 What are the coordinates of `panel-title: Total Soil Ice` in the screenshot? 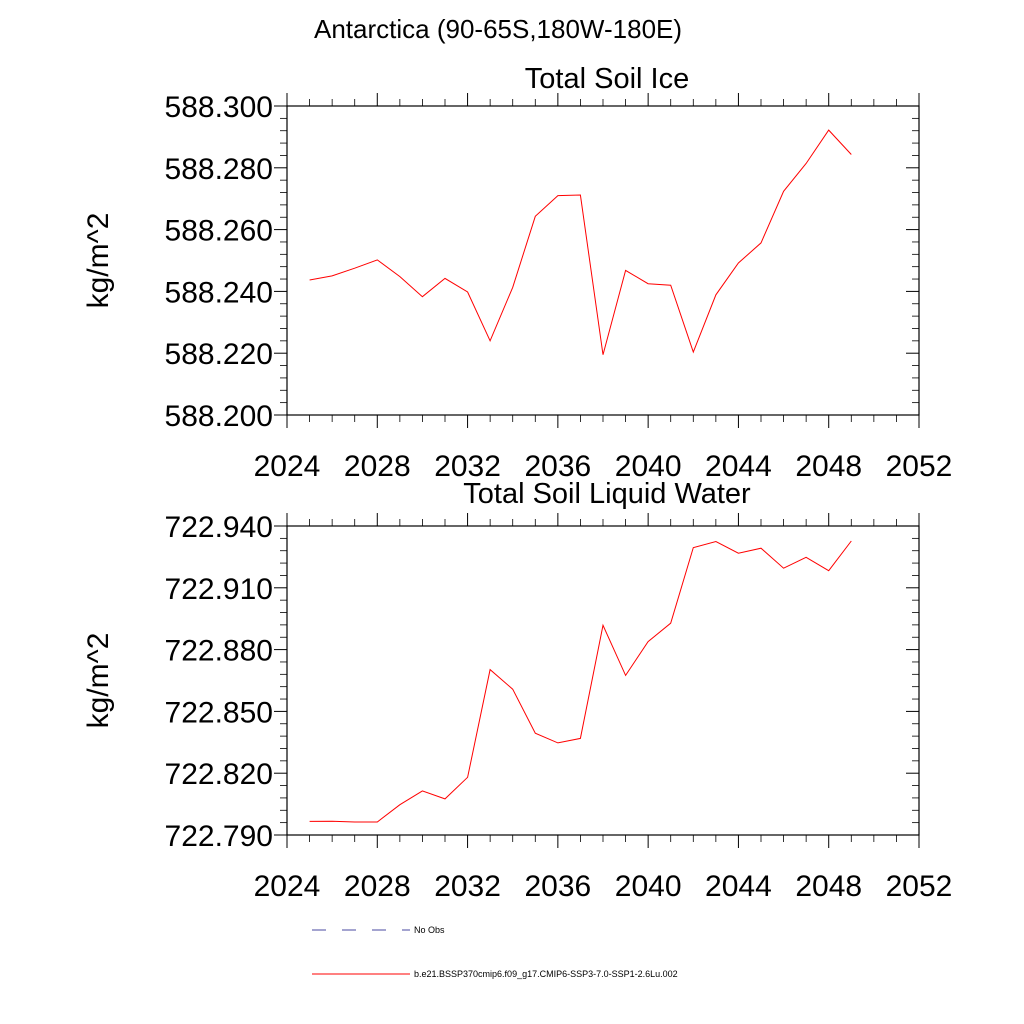 It's located at (607, 79).